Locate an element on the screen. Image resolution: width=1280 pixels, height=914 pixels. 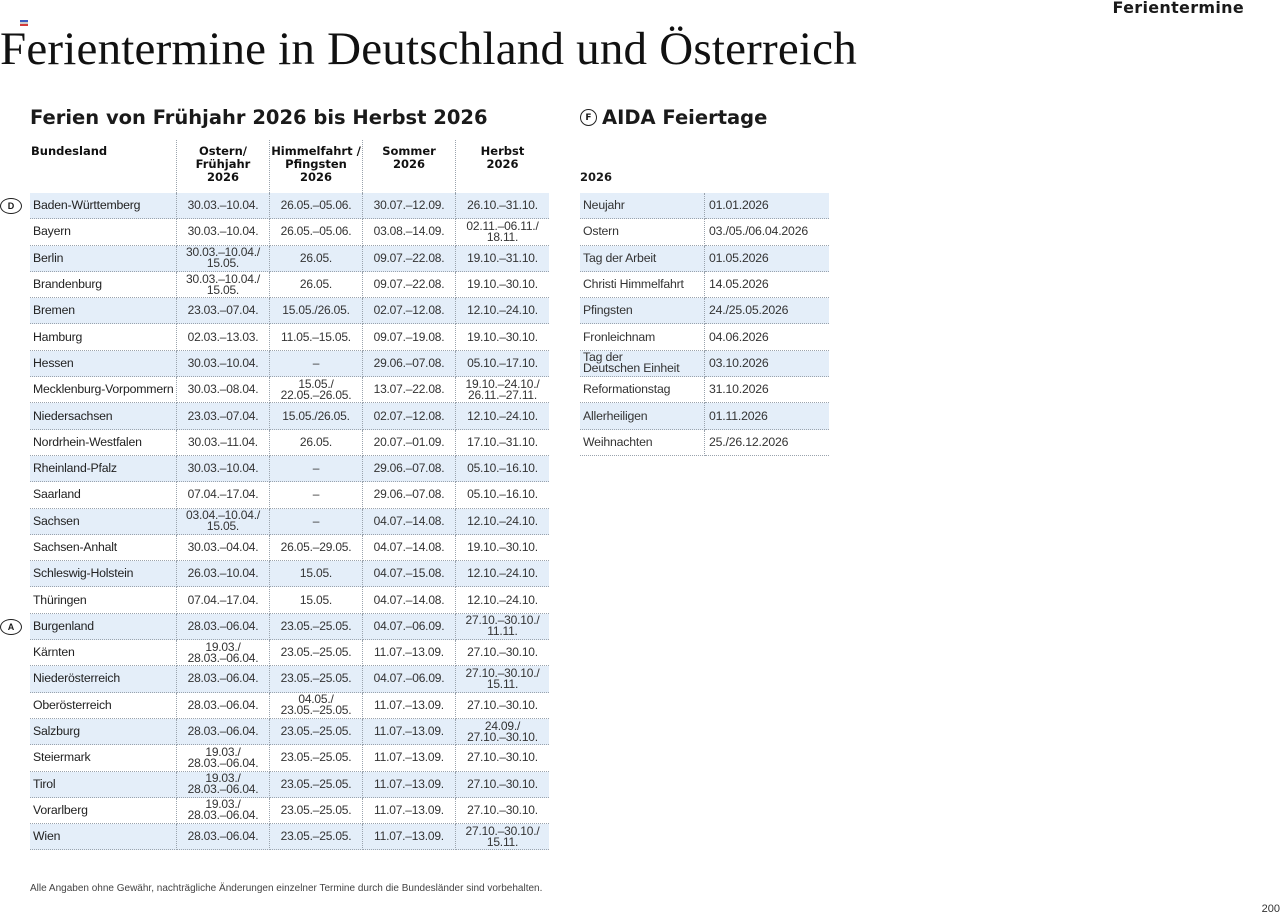
date-cell: 20.07.–01.09. is located at coordinates (409, 442).